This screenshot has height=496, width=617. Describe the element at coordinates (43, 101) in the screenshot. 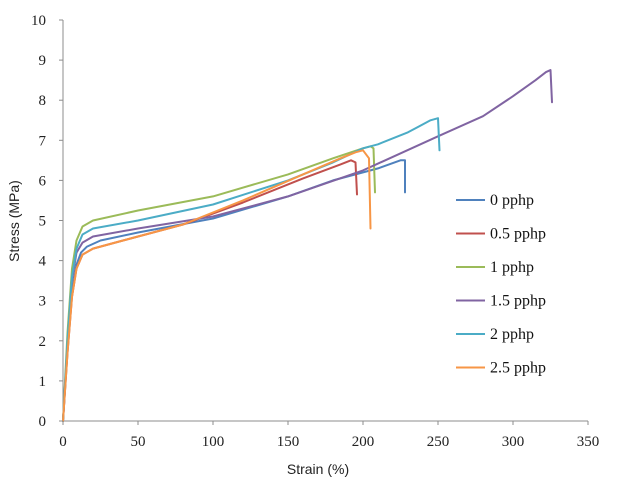

I see `y-tick-label: 8` at that location.